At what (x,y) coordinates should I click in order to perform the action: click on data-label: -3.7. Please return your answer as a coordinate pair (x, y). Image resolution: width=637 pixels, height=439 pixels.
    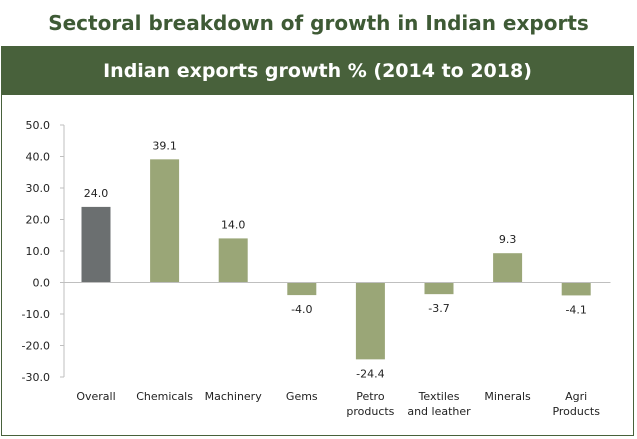
    Looking at the image, I should click on (438, 308).